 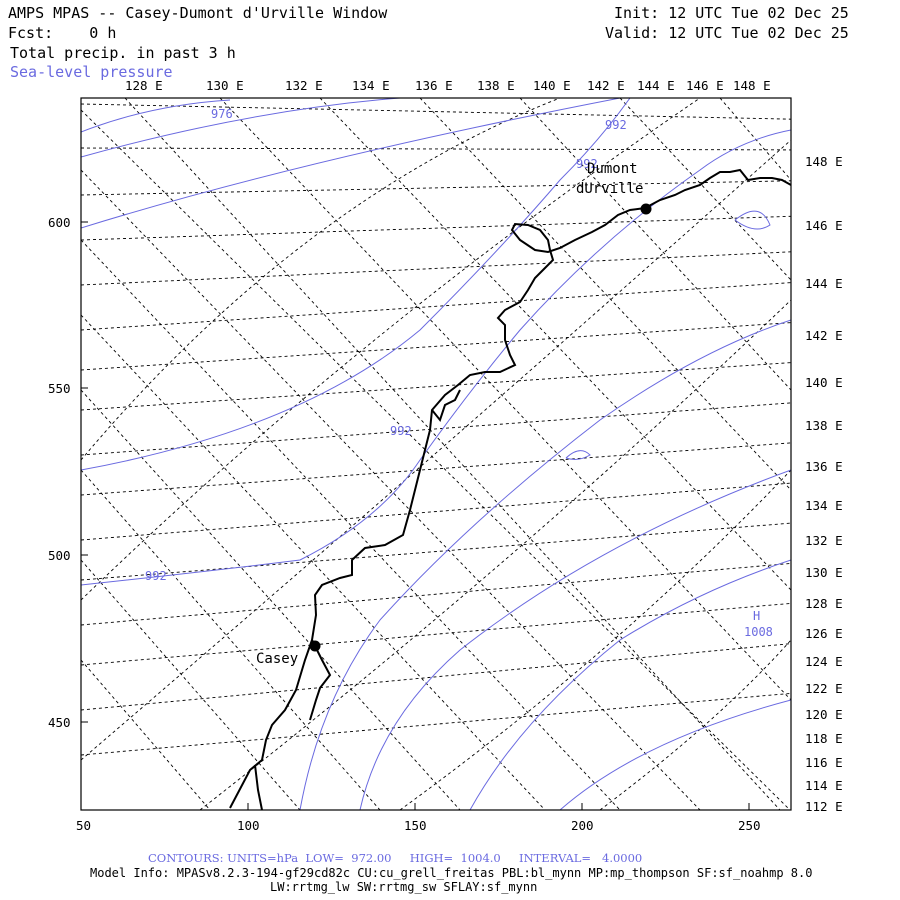 What do you see at coordinates (824, 633) in the screenshot?
I see `axis-label: 126 E` at bounding box center [824, 633].